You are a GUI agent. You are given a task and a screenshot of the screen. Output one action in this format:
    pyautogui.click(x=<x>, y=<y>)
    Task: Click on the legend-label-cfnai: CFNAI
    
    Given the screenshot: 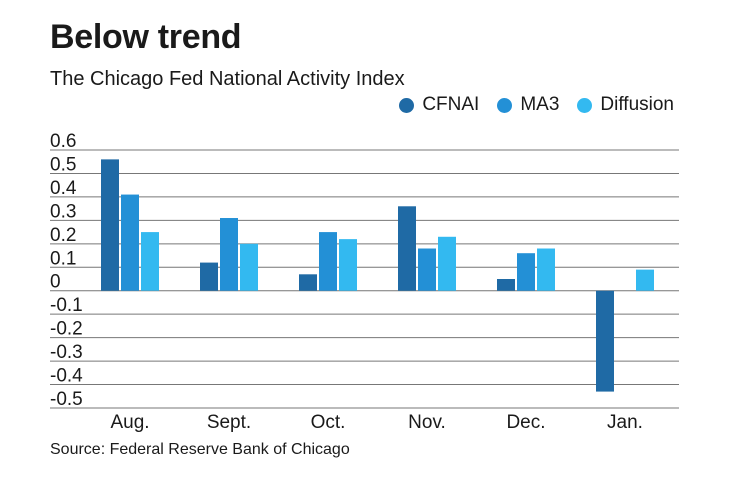 What is the action you would take?
    pyautogui.click(x=451, y=104)
    